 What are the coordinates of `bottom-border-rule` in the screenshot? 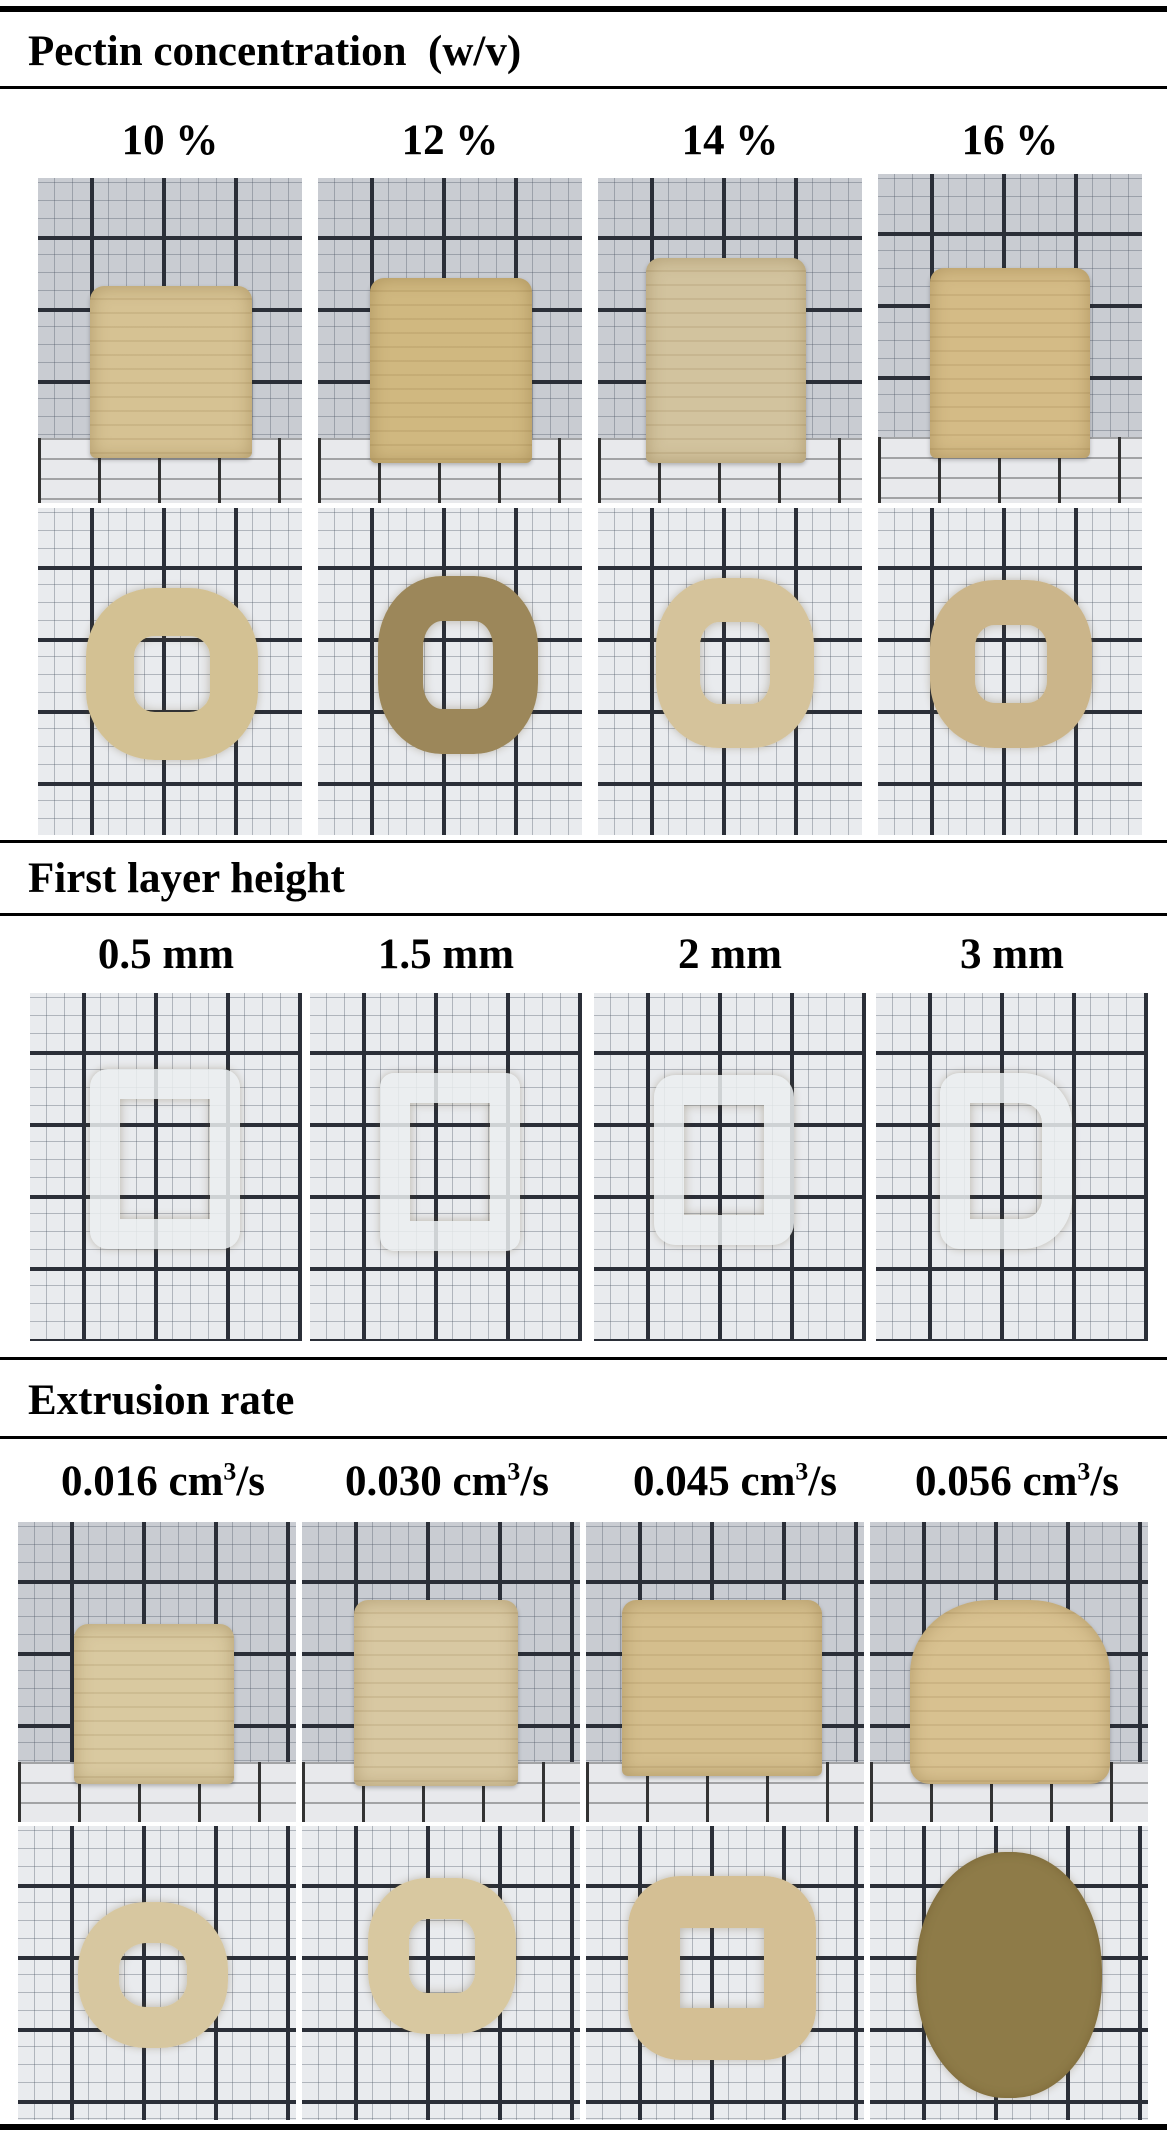 It's located at (583, 2127).